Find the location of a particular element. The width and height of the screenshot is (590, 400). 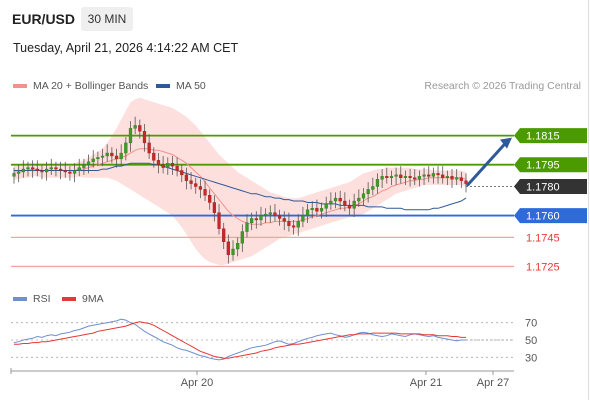

timeframe-button: 30 MIN is located at coordinates (107, 19).